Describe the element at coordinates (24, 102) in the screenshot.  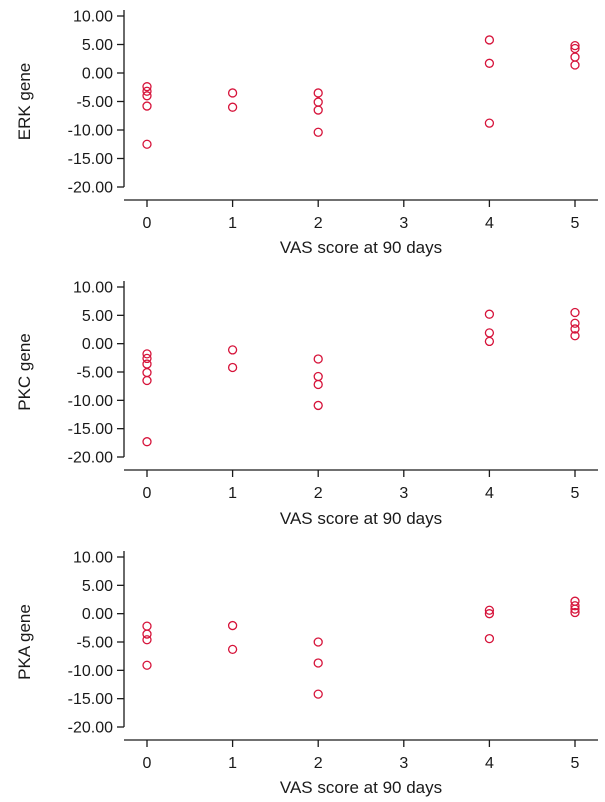
I see `y-axis-label: ERK gene` at that location.